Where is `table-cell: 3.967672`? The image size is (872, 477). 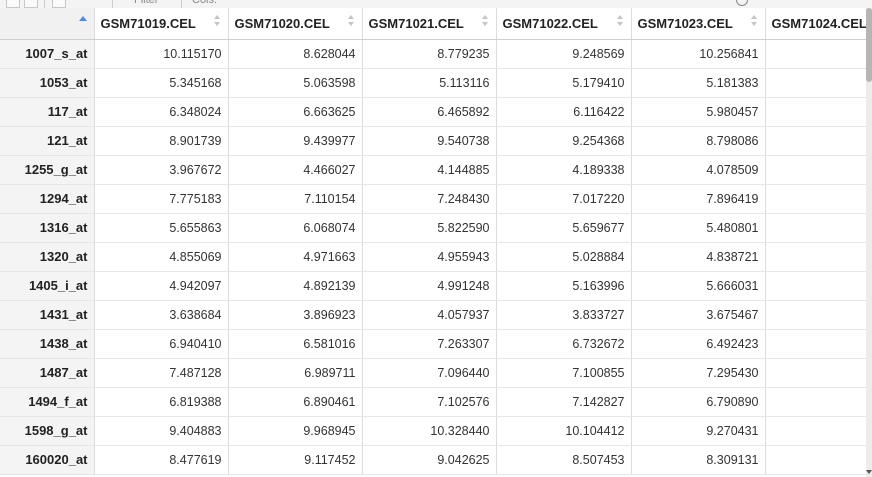 table-cell: 3.967672 is located at coordinates (161, 170).